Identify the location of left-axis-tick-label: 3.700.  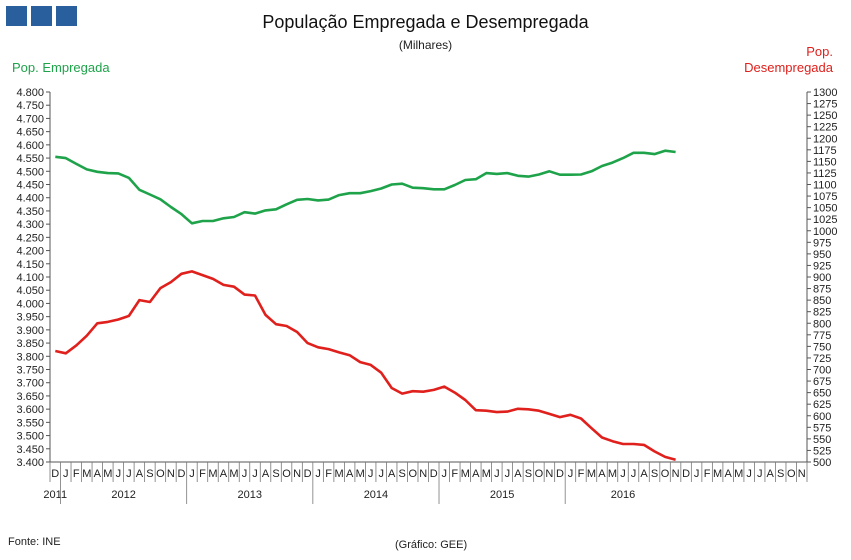
(30, 384).